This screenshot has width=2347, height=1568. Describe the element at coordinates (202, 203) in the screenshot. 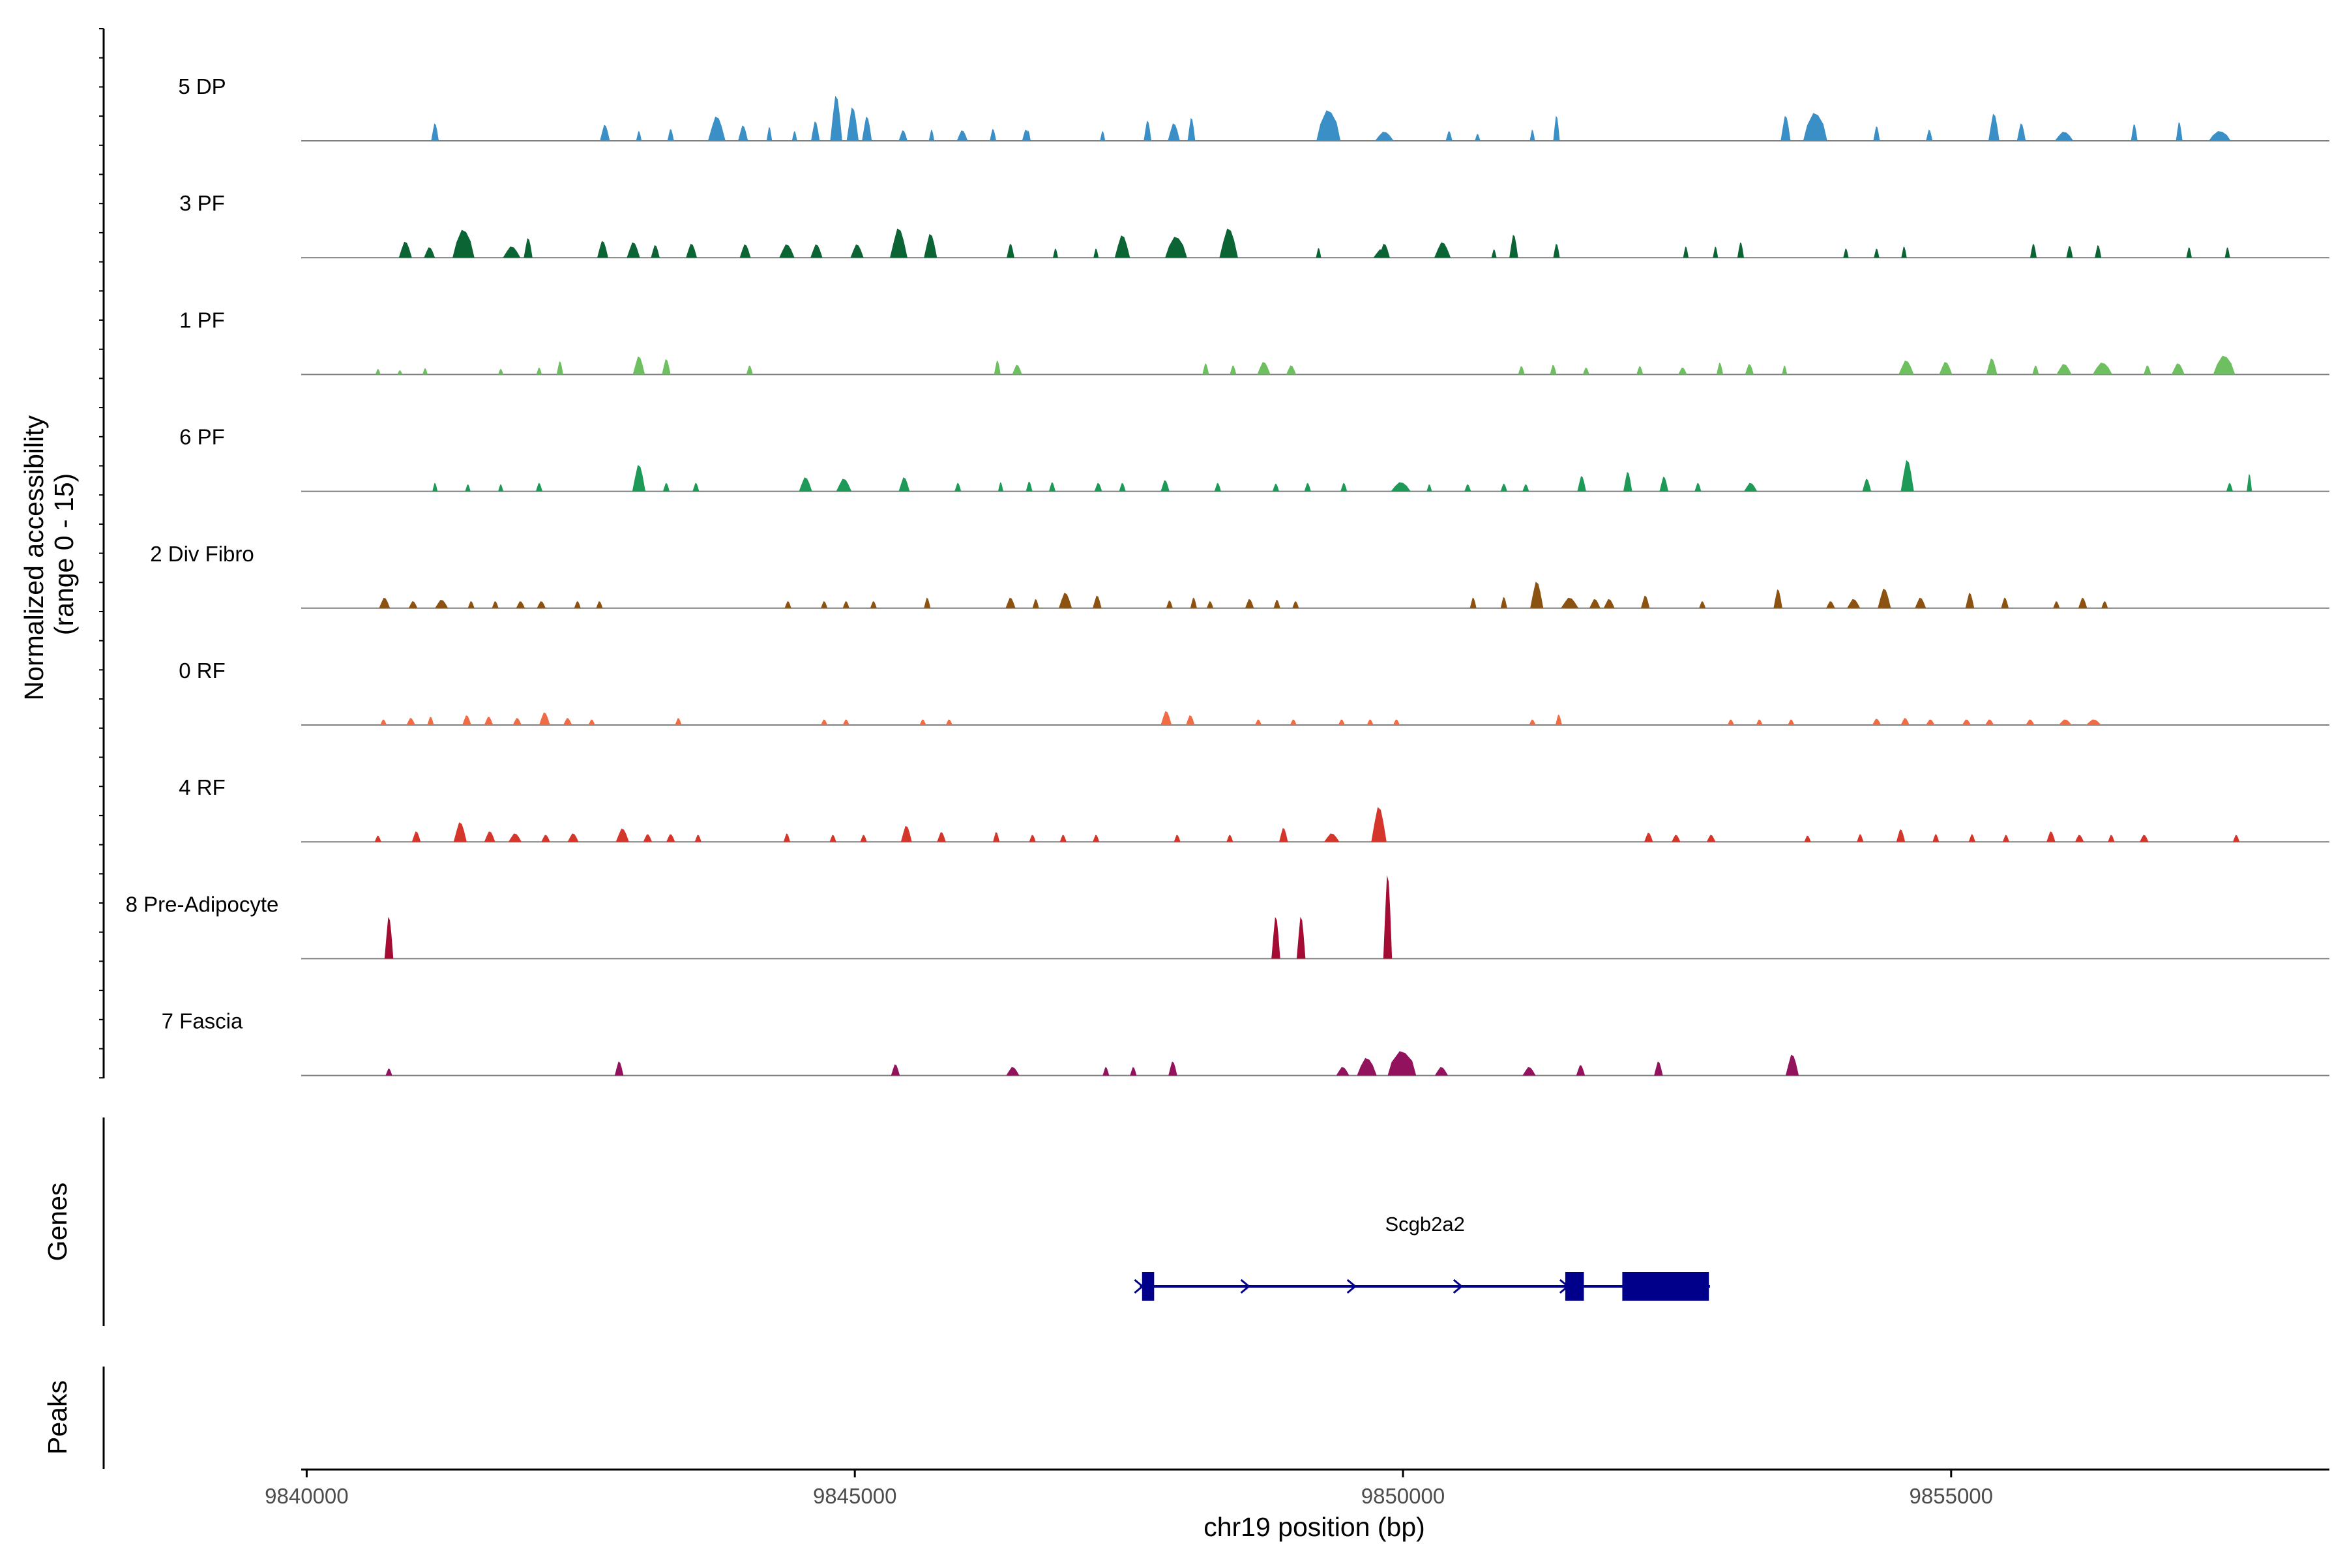

I see `track-label: 3 PF` at that location.